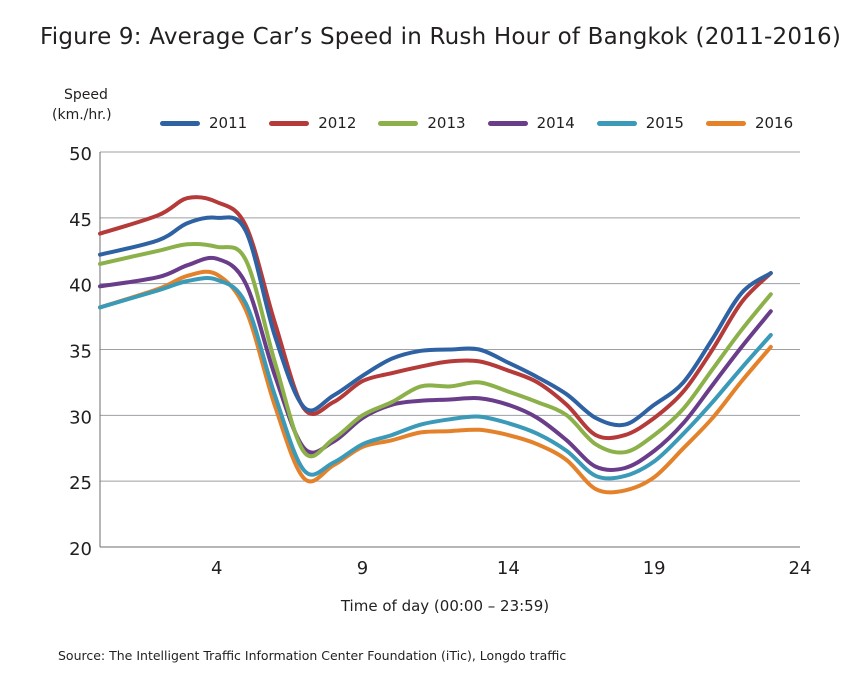  Describe the element at coordinates (80, 352) in the screenshot. I see `y-tick-label-35: 35` at that location.